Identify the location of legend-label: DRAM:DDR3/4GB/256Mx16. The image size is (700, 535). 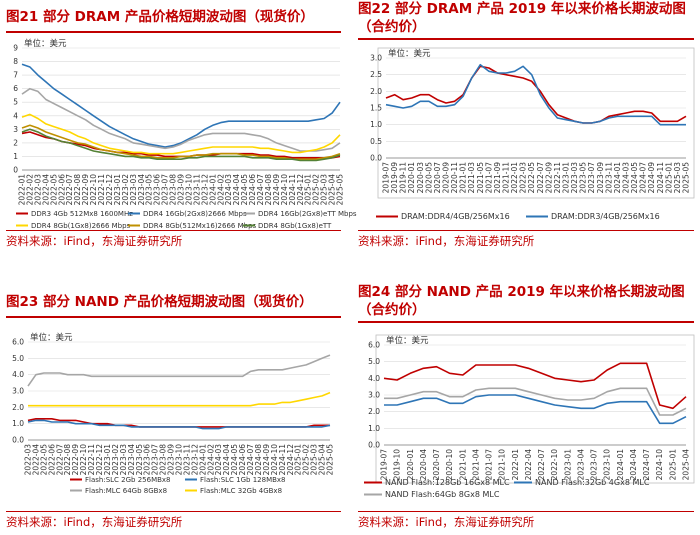
(605, 216).